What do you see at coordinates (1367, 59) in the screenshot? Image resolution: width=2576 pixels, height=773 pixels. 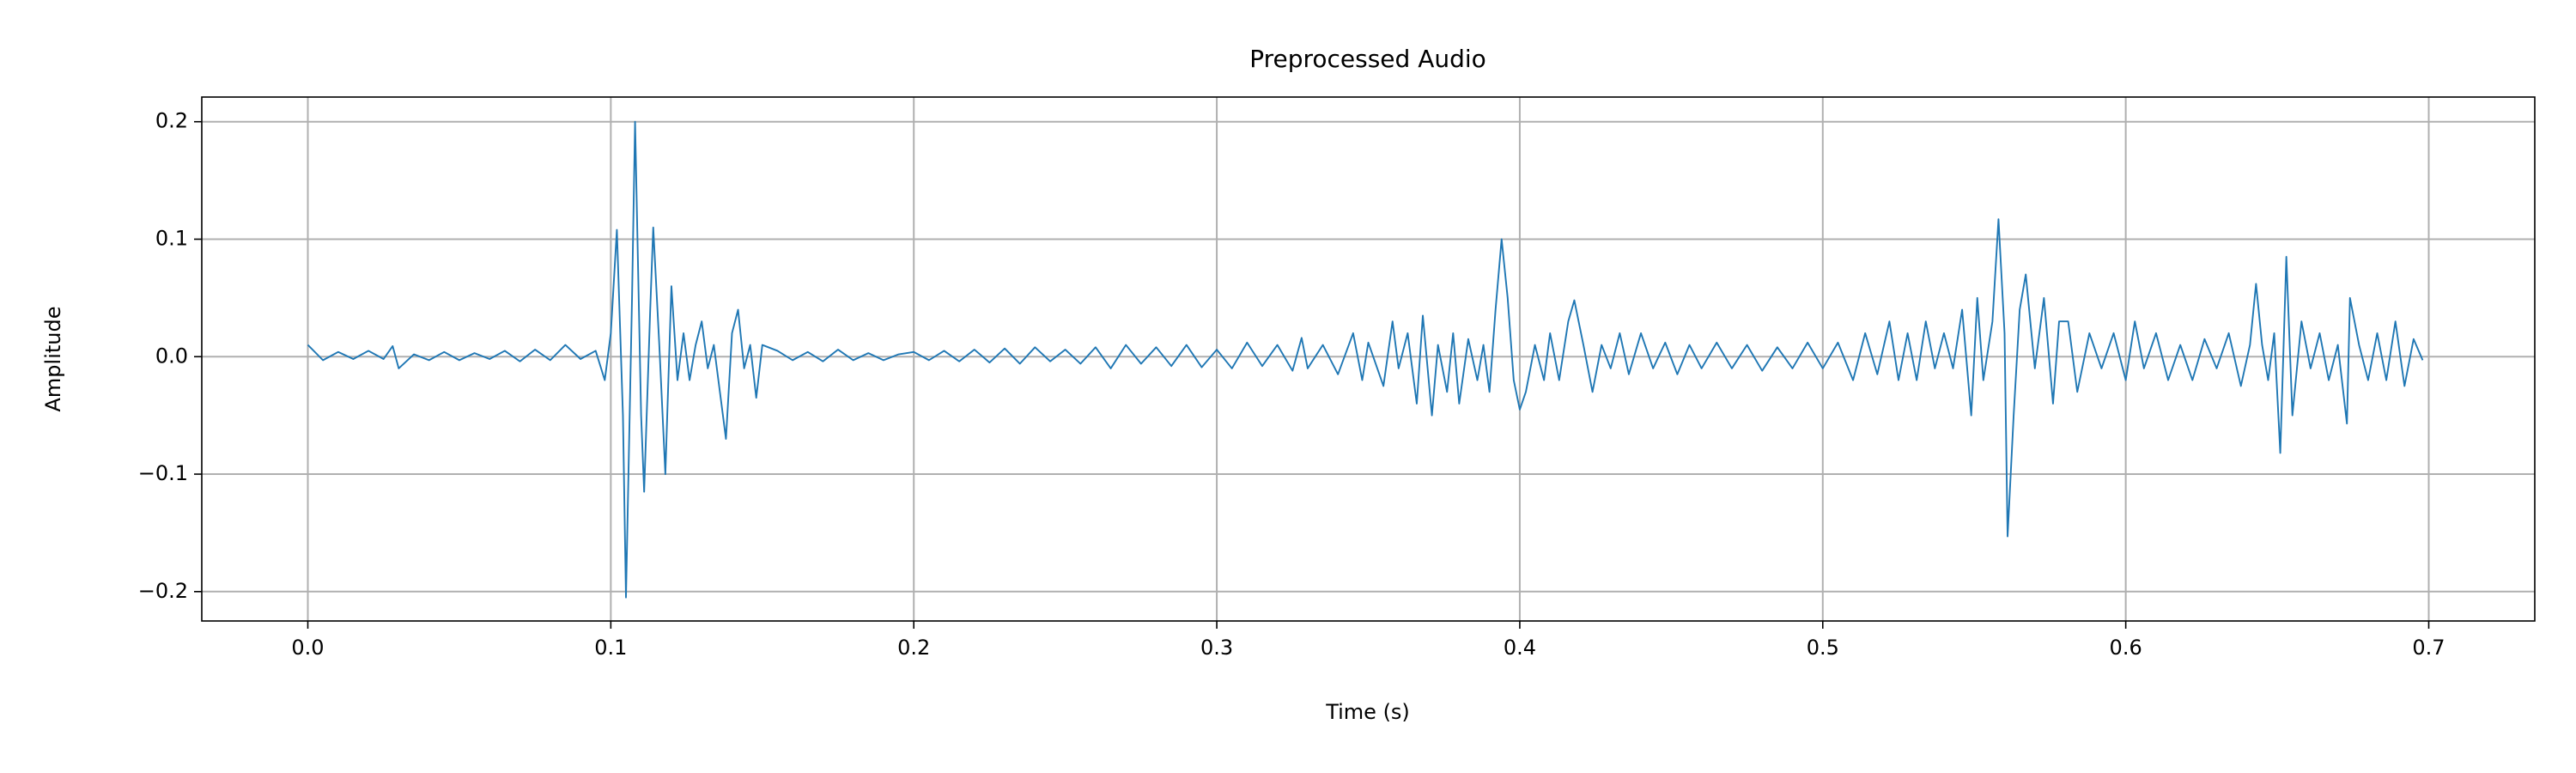 I see `chart-title: Preprocessed Audio` at bounding box center [1367, 59].